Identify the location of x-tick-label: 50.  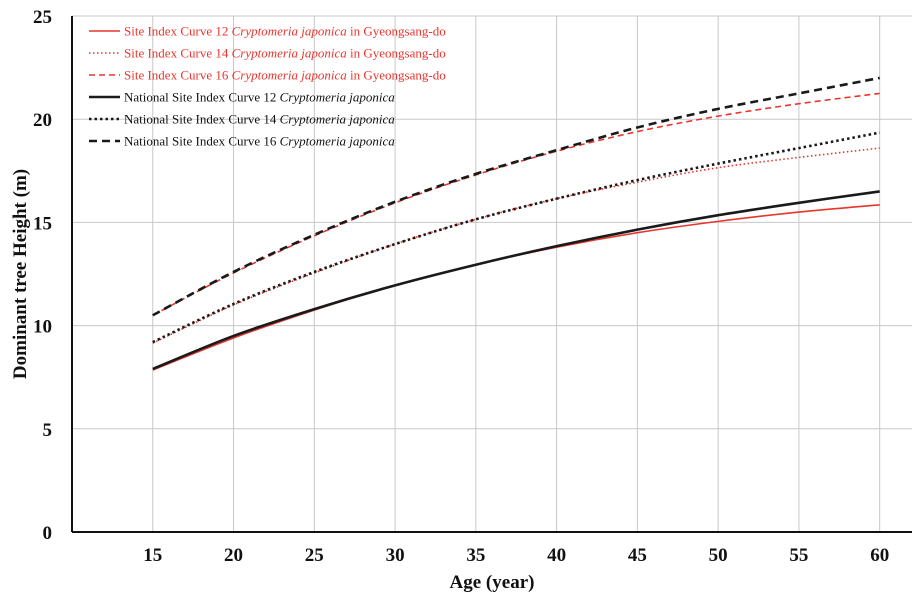
(718, 555).